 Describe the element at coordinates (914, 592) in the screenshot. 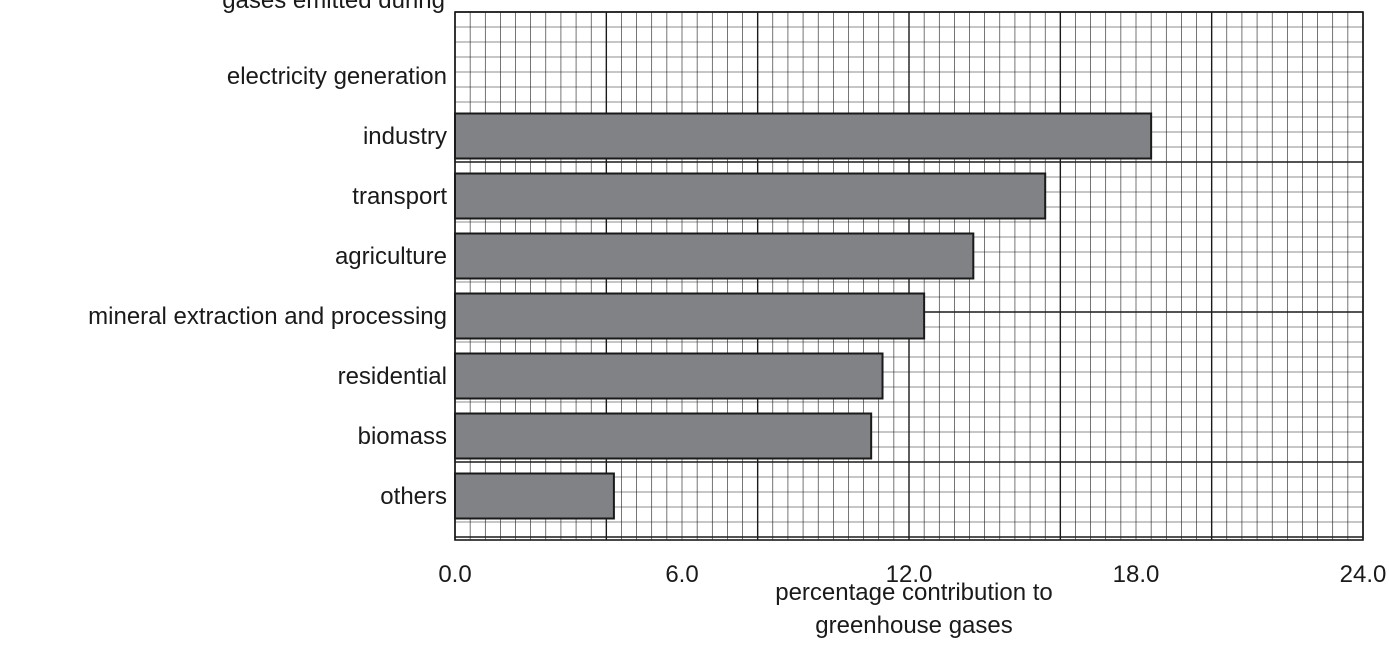

I see `x-axis-title-line-1: percentage contribution to` at that location.